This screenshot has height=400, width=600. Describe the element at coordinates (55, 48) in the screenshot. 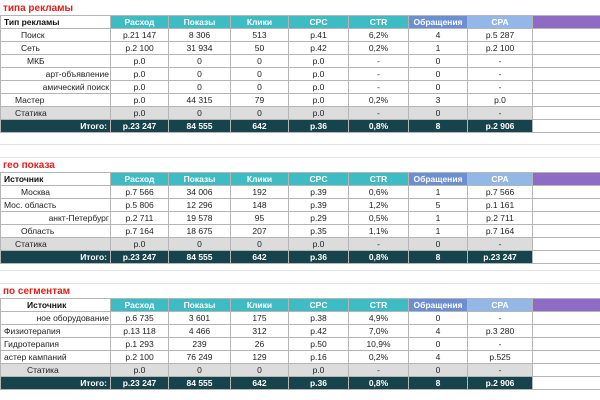

I see `row-name-cell: Сеть` at that location.